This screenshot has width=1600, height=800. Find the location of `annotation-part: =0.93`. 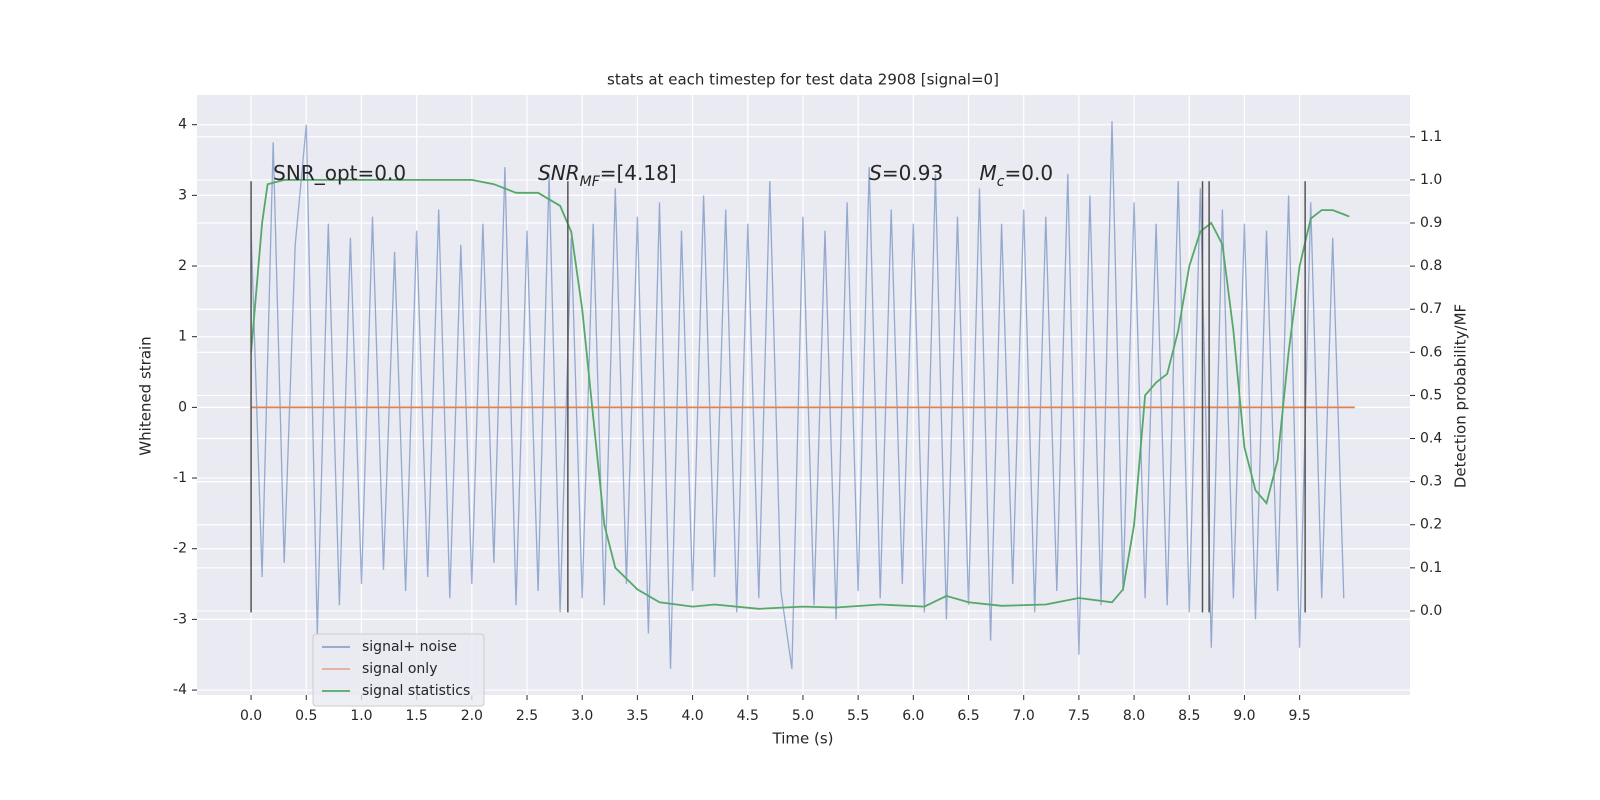

annotation-part: =0.93 is located at coordinates (912, 173).